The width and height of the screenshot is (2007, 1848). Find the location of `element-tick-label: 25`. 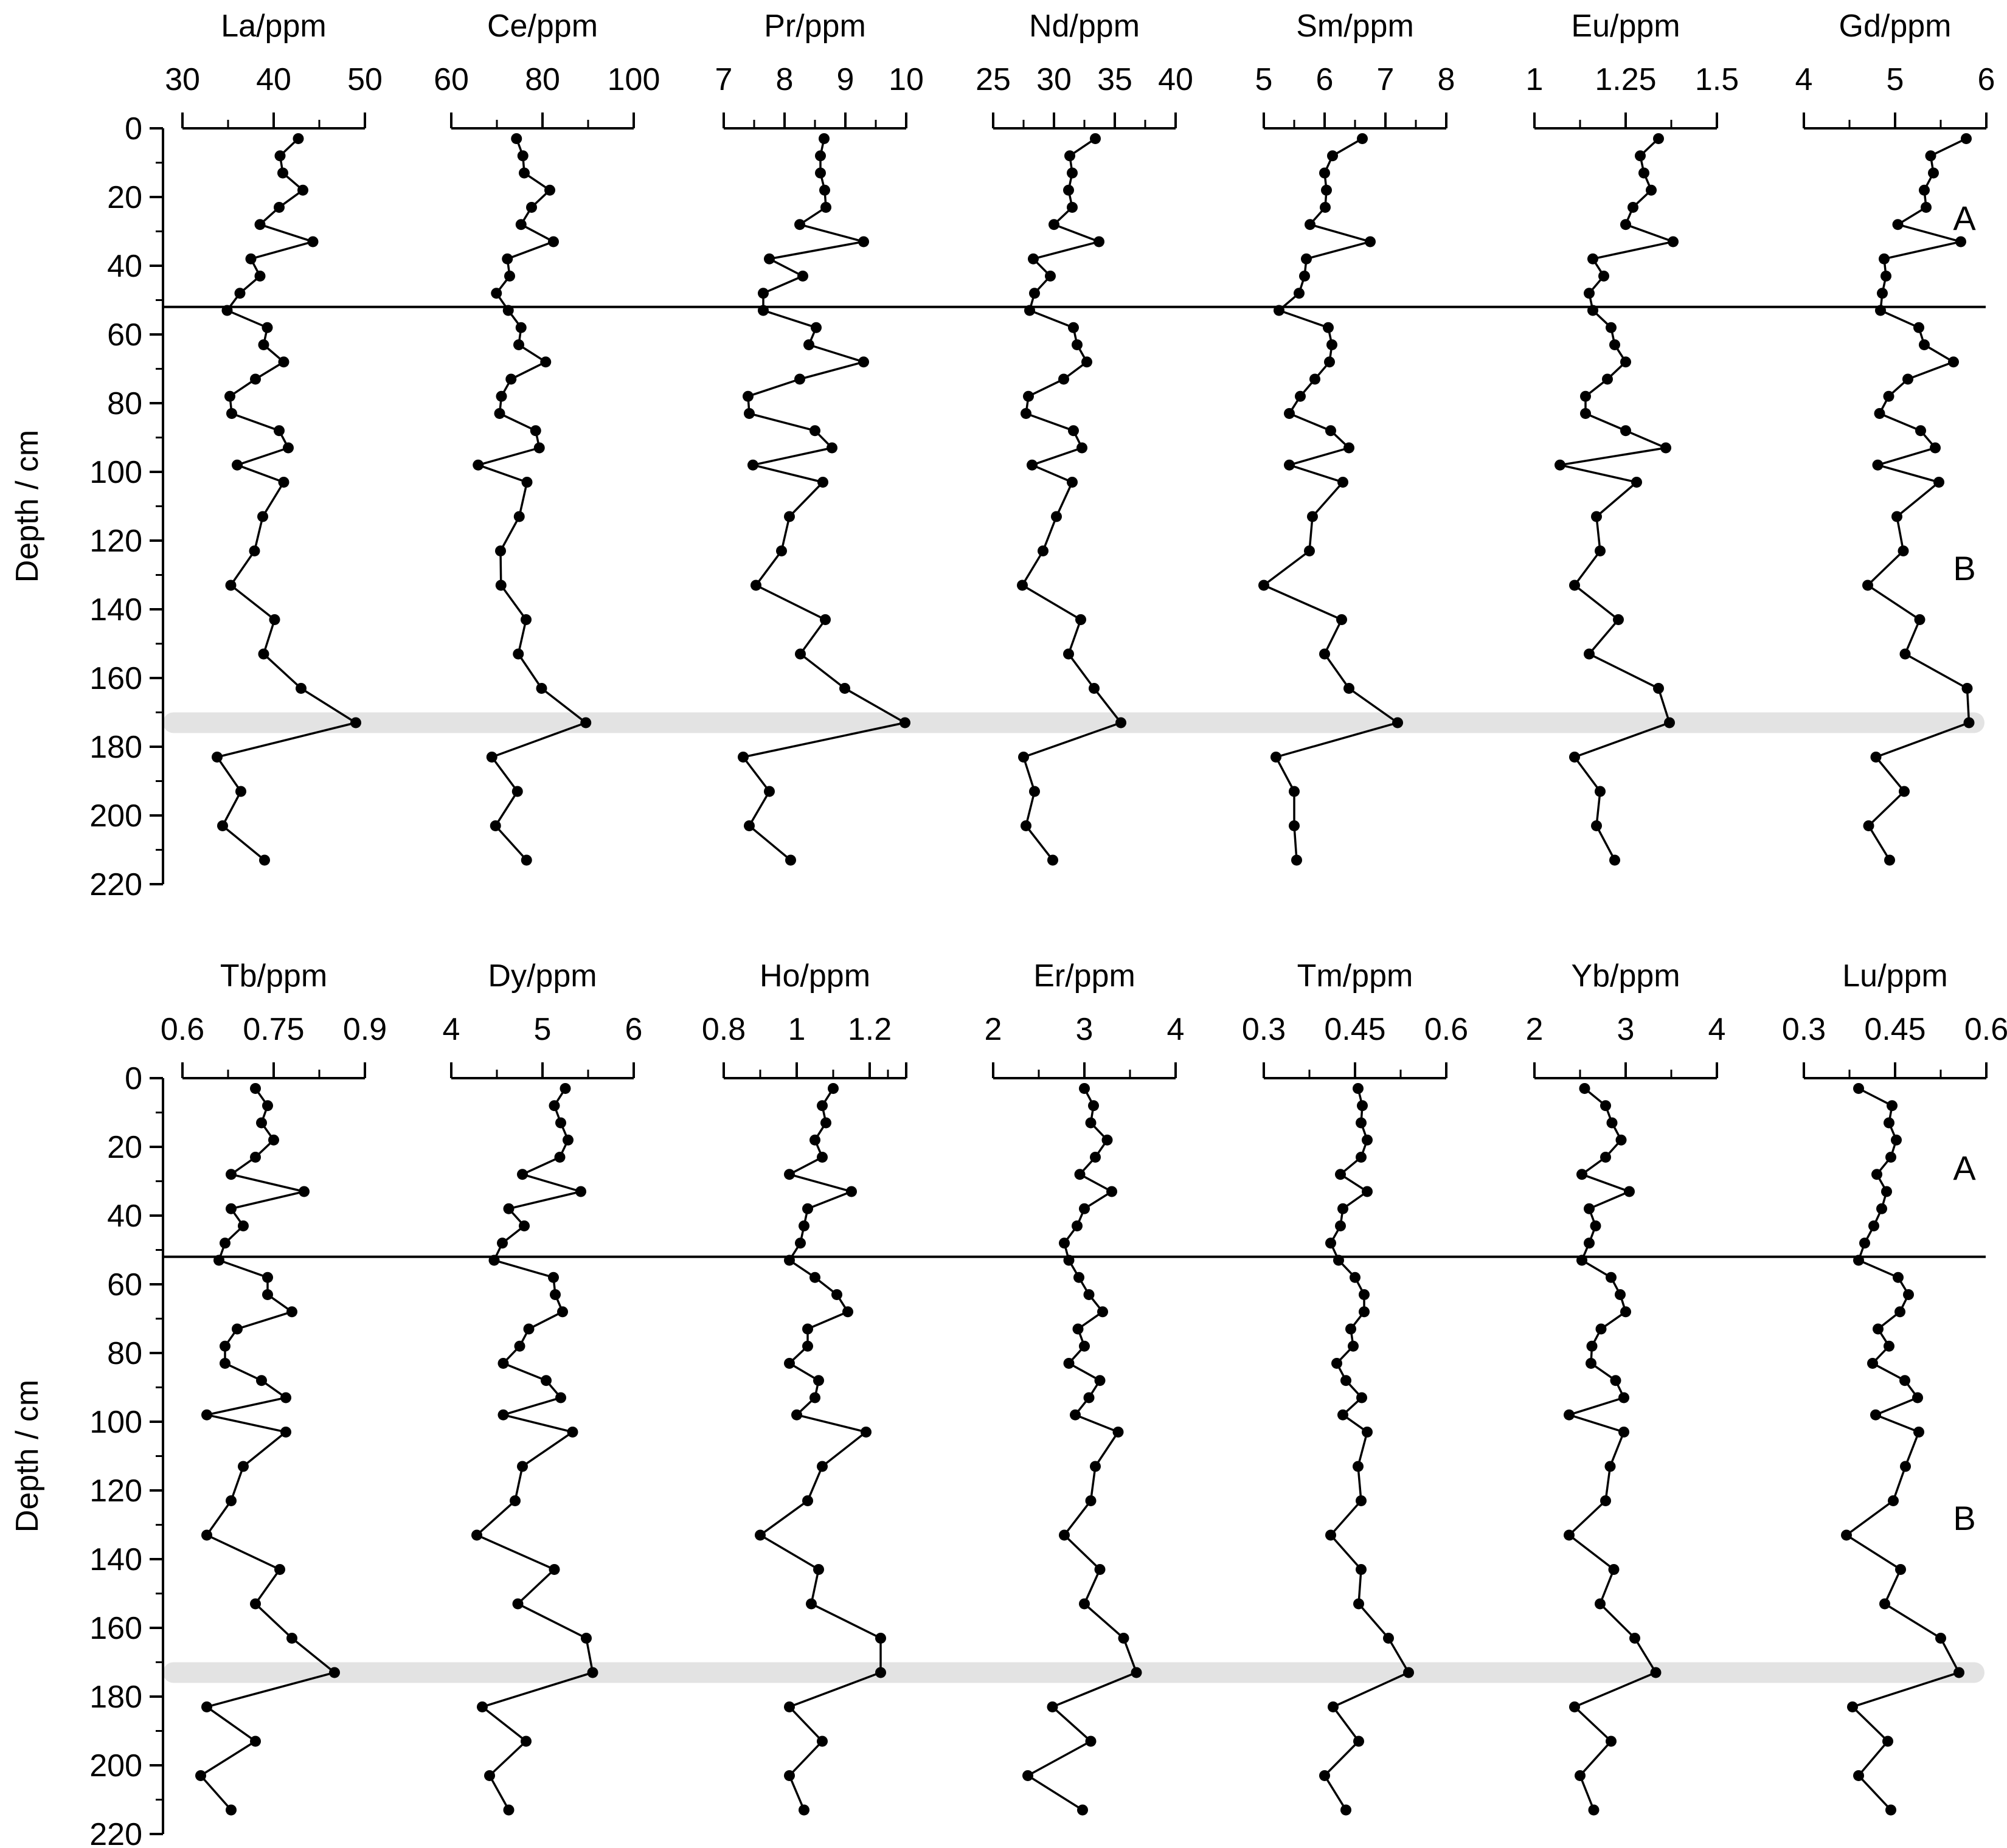

element-tick-label: 25 is located at coordinates (993, 79).